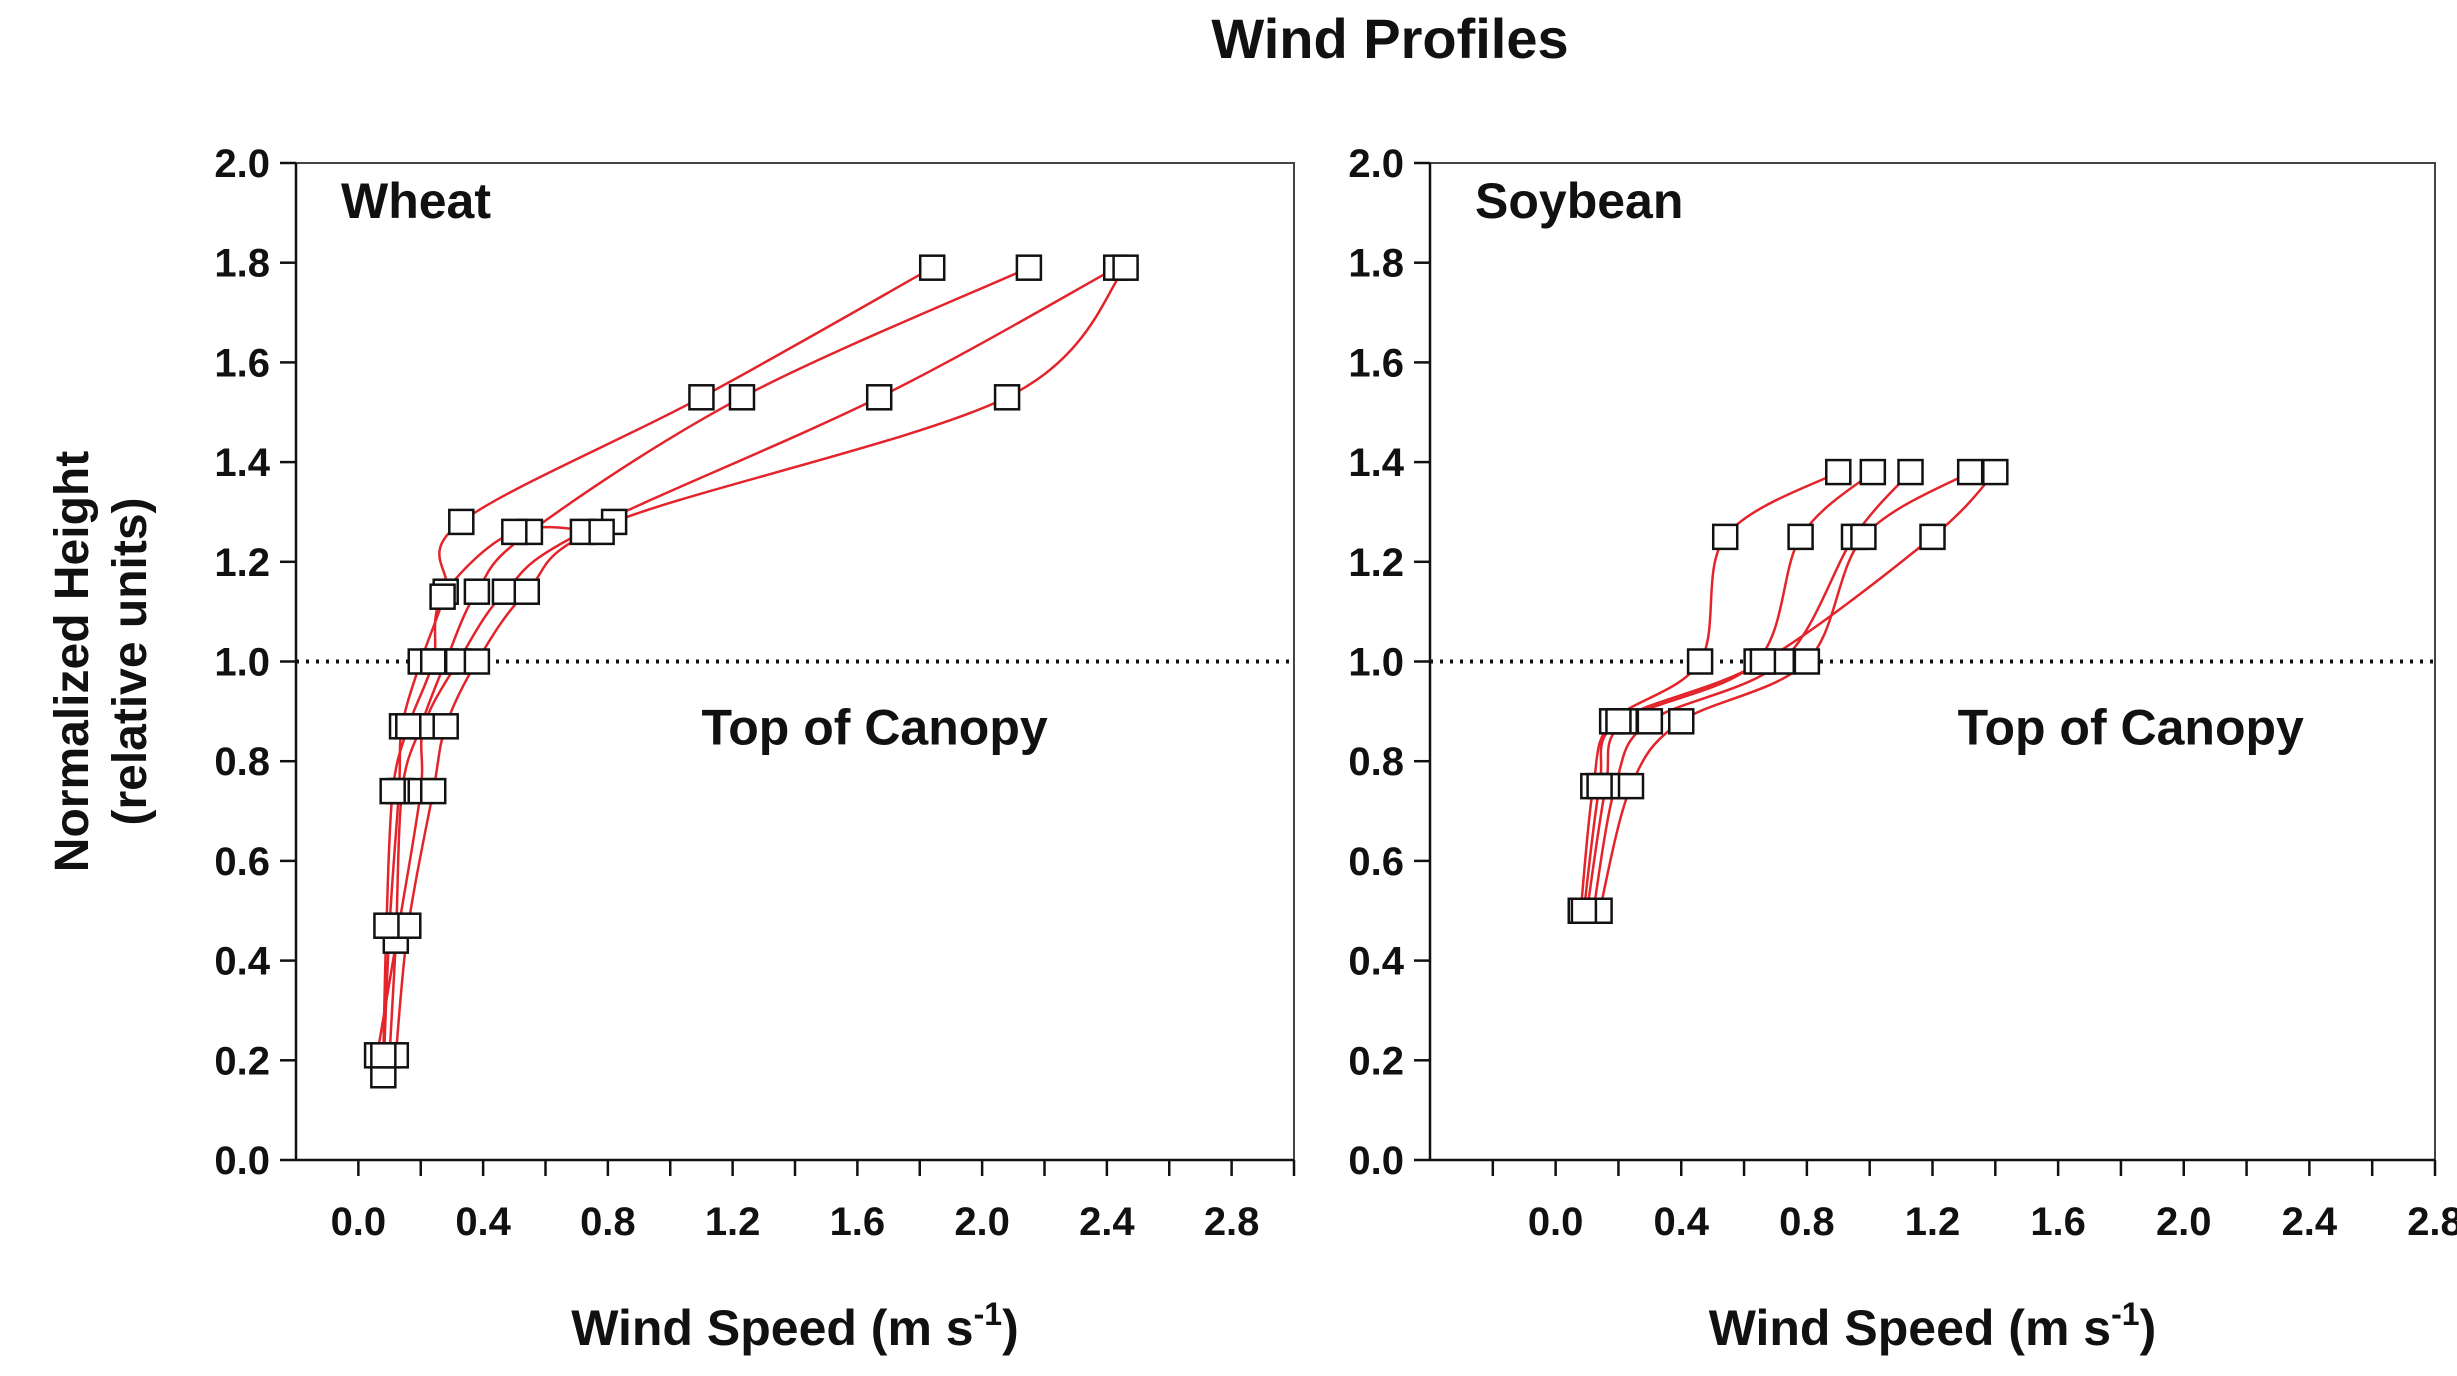  What do you see at coordinates (1389, 38) in the screenshot?
I see `figure-title: Wind Profiles` at bounding box center [1389, 38].